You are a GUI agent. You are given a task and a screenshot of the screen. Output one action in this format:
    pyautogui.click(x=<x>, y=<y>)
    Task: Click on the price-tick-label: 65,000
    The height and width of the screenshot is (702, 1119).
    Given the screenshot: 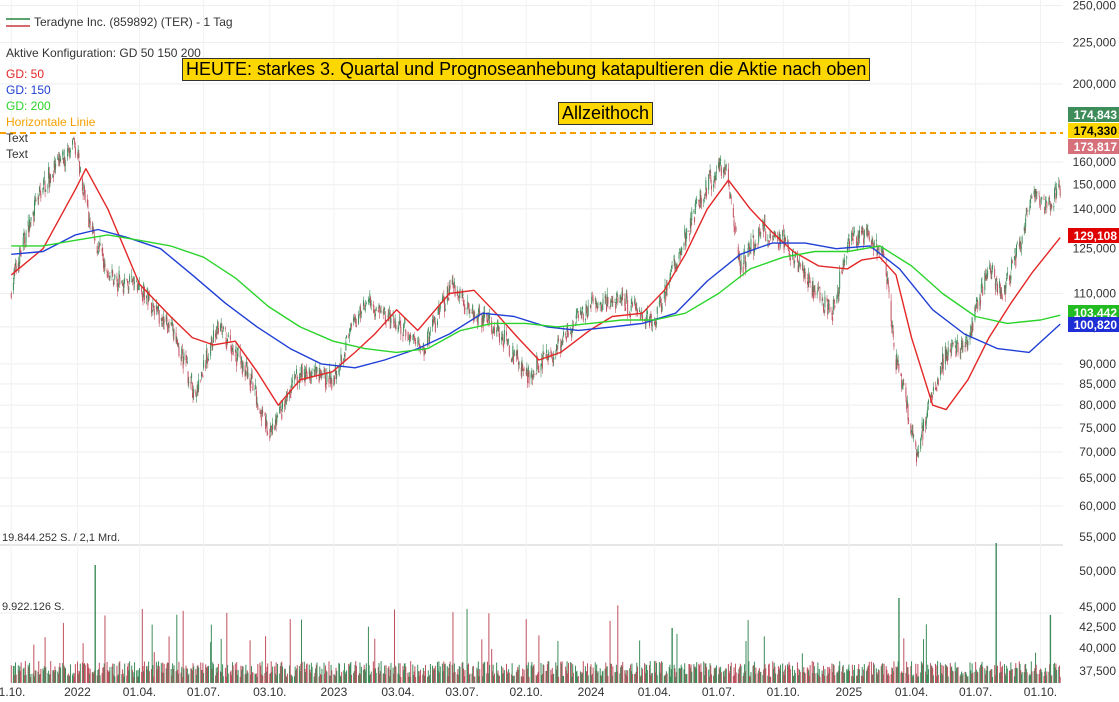 What is the action you would take?
    pyautogui.click(x=1097, y=478)
    